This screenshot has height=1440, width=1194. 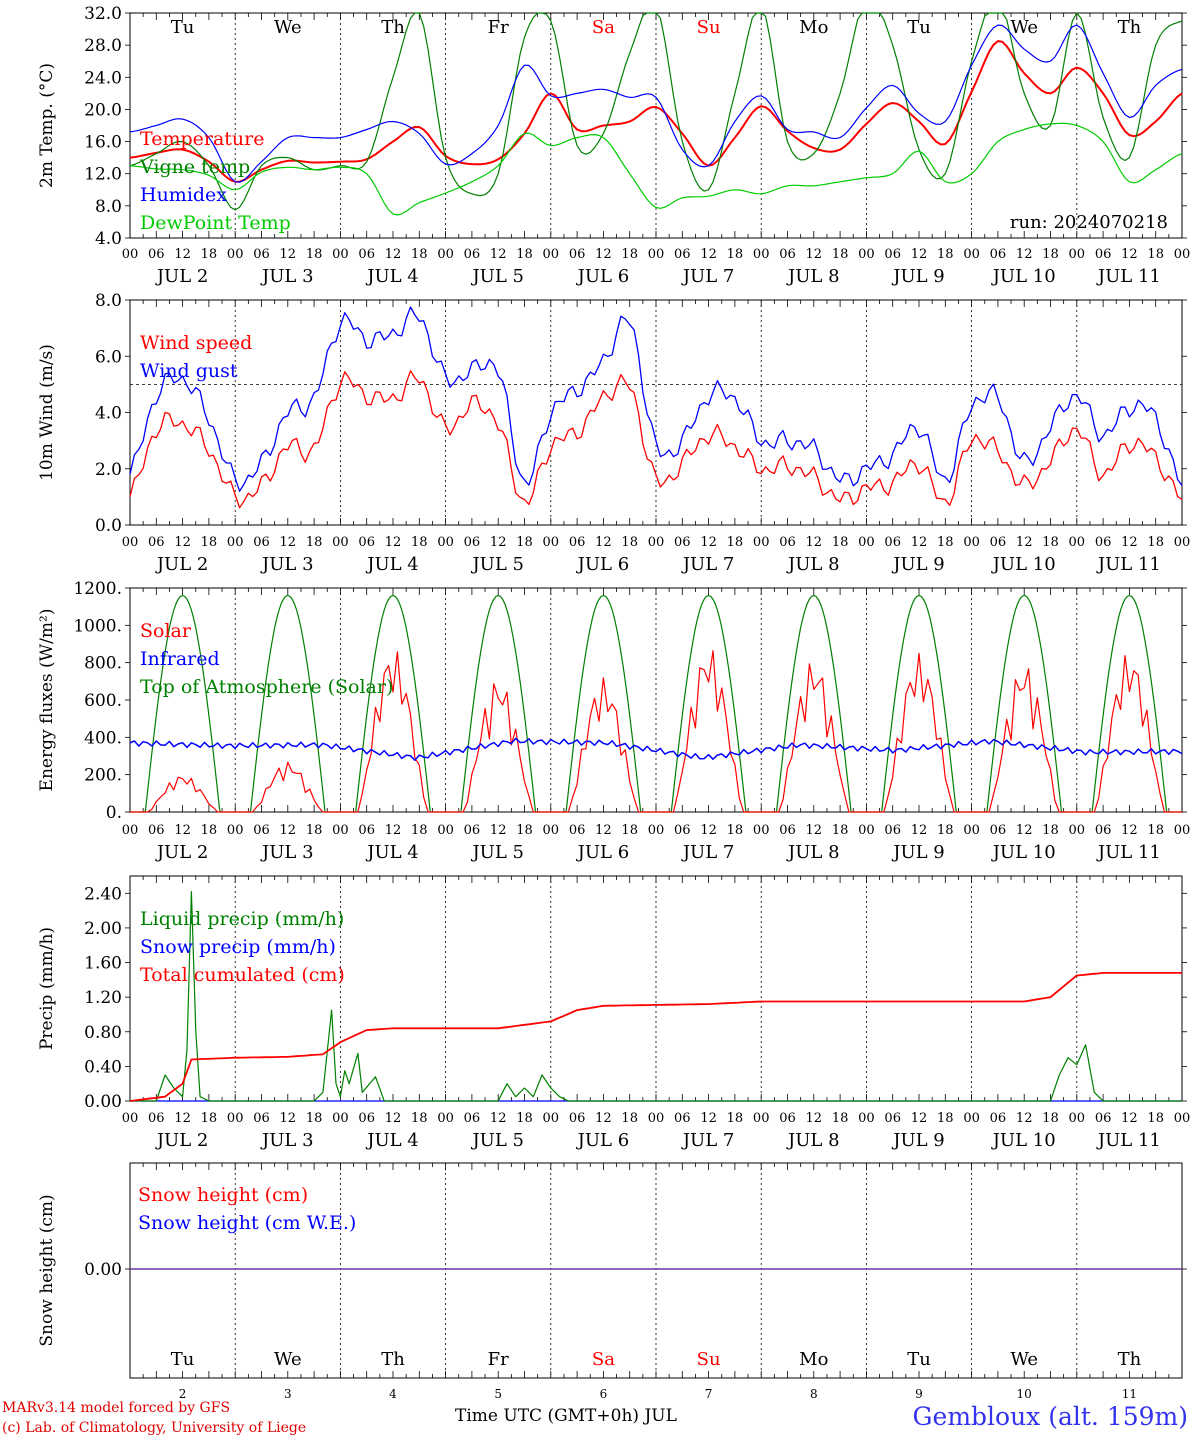 I want to click on legend-entry: Snow height (cm W.E.), so click(x=247, y=1223).